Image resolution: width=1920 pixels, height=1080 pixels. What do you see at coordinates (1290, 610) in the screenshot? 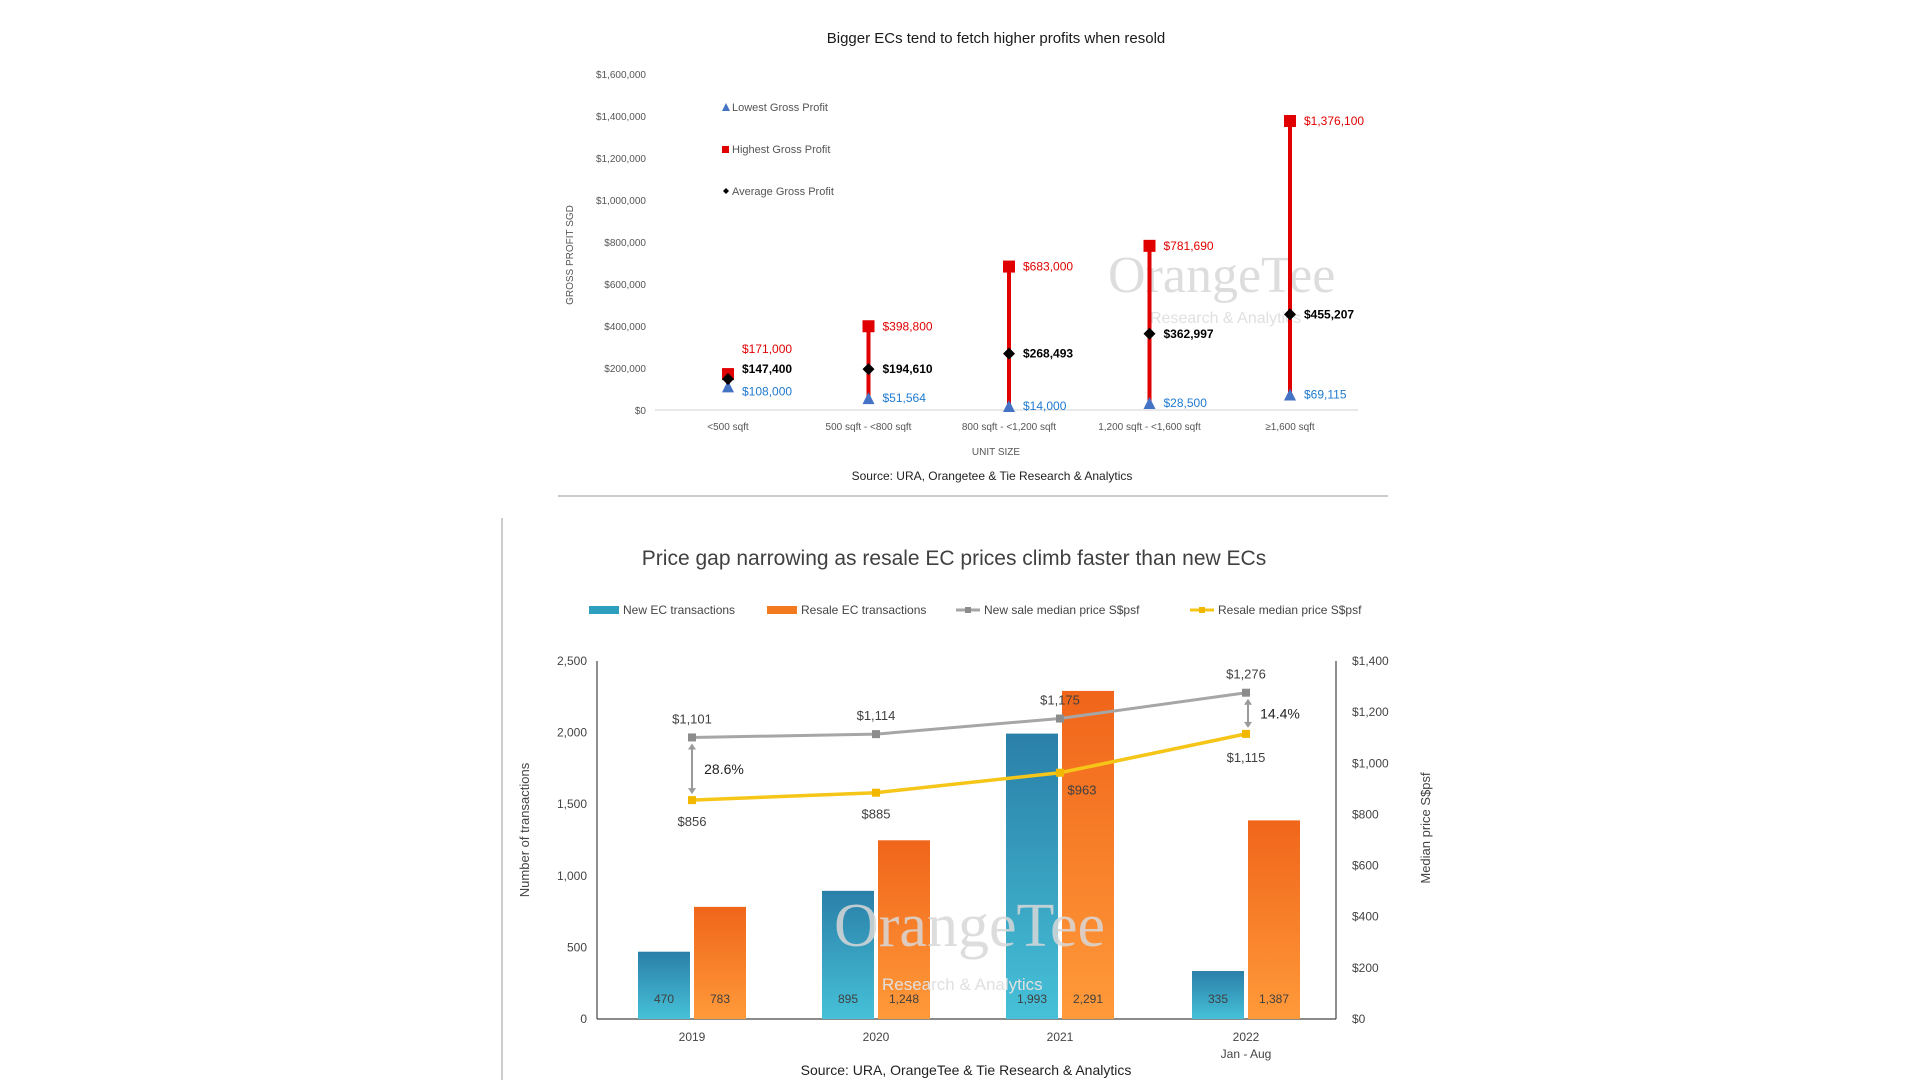
I see `legend-line-label: Resale median price S$psf` at bounding box center [1290, 610].